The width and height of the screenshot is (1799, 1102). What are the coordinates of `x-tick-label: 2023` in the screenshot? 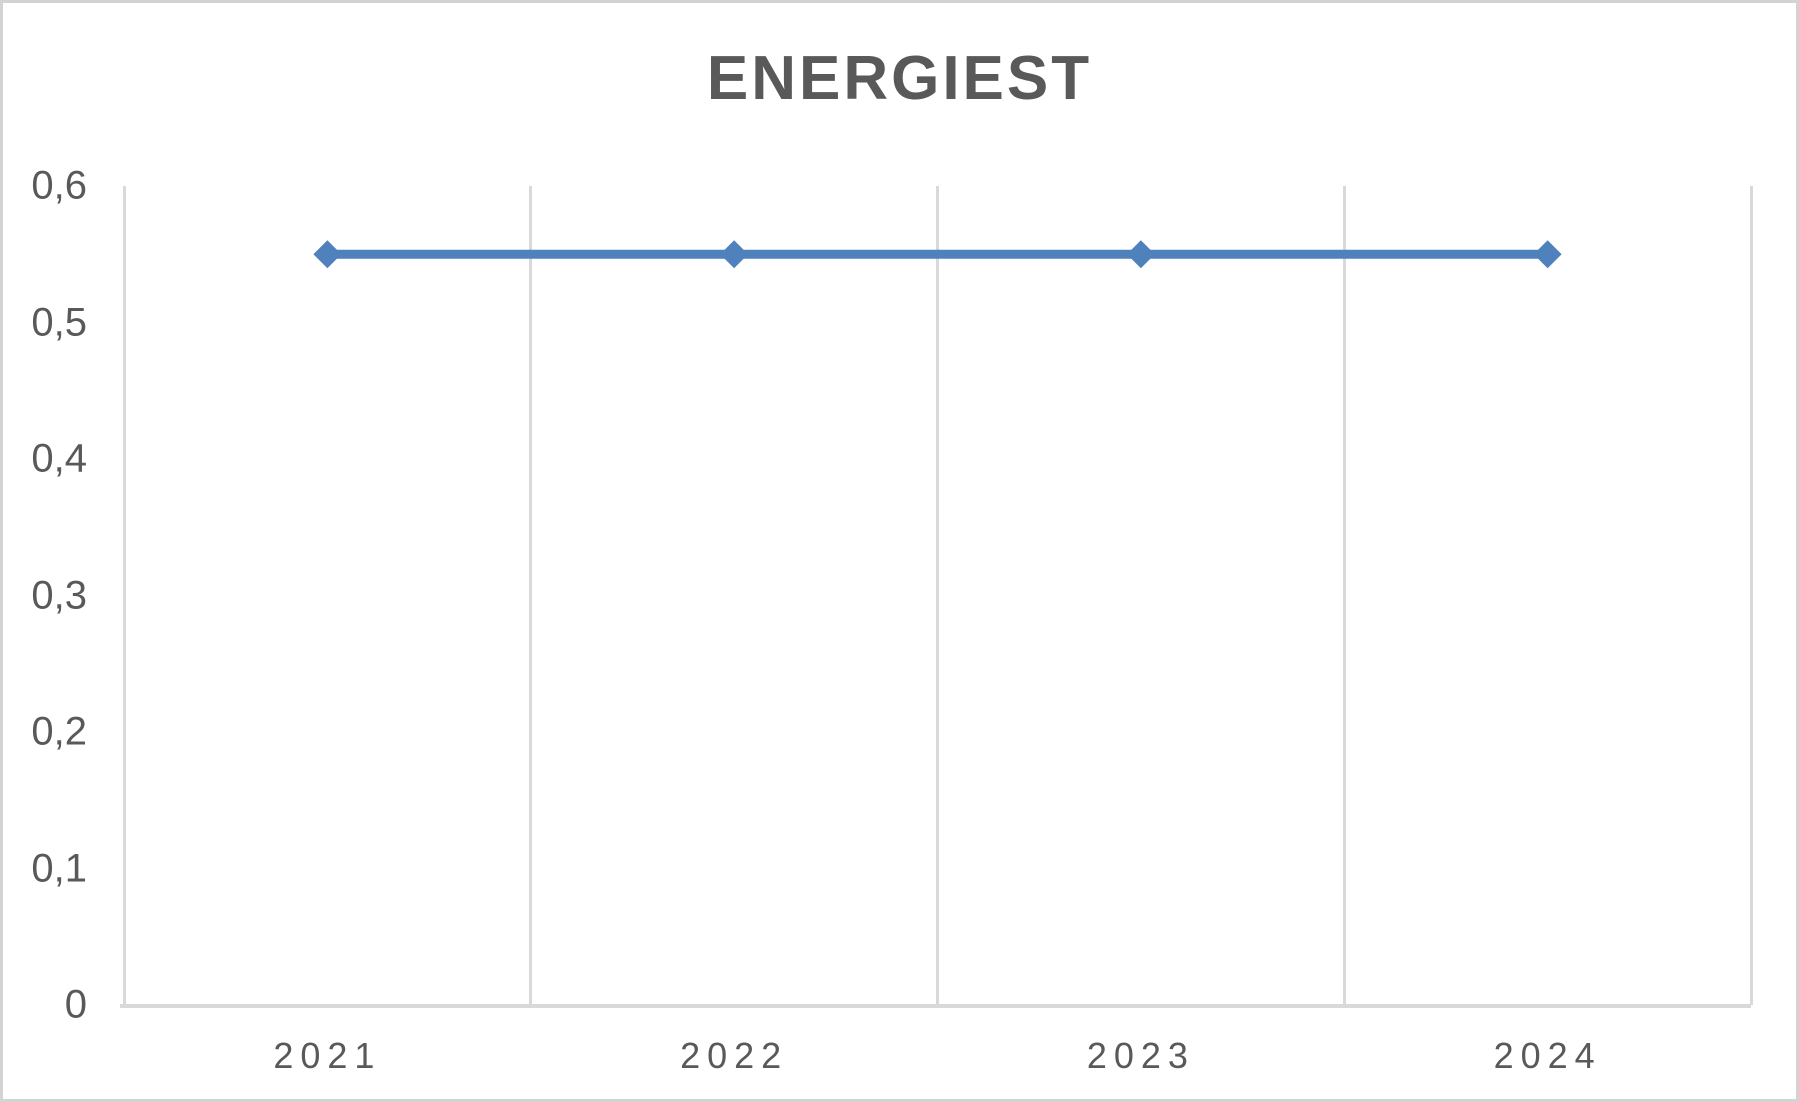 It's located at (1140, 1055).